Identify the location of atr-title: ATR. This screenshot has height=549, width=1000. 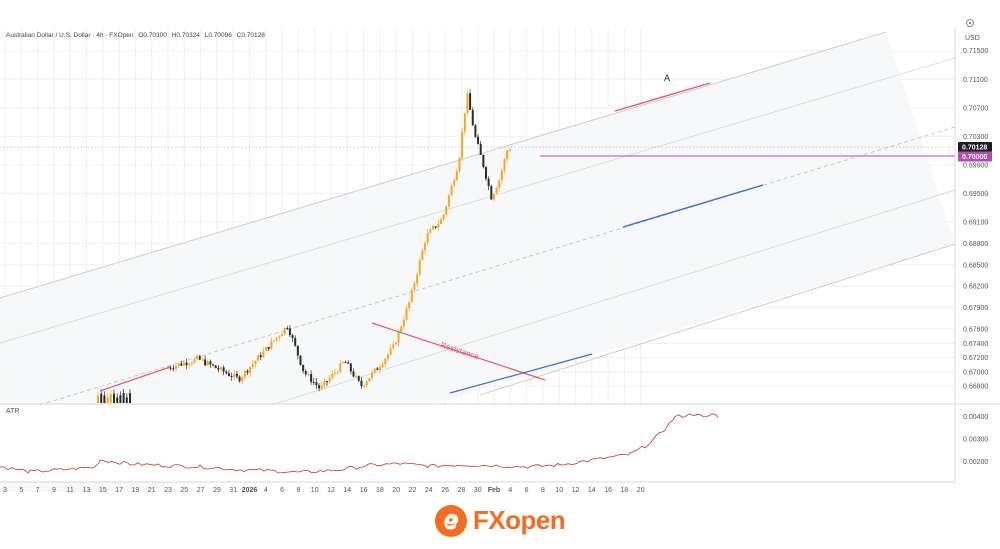
(12, 411).